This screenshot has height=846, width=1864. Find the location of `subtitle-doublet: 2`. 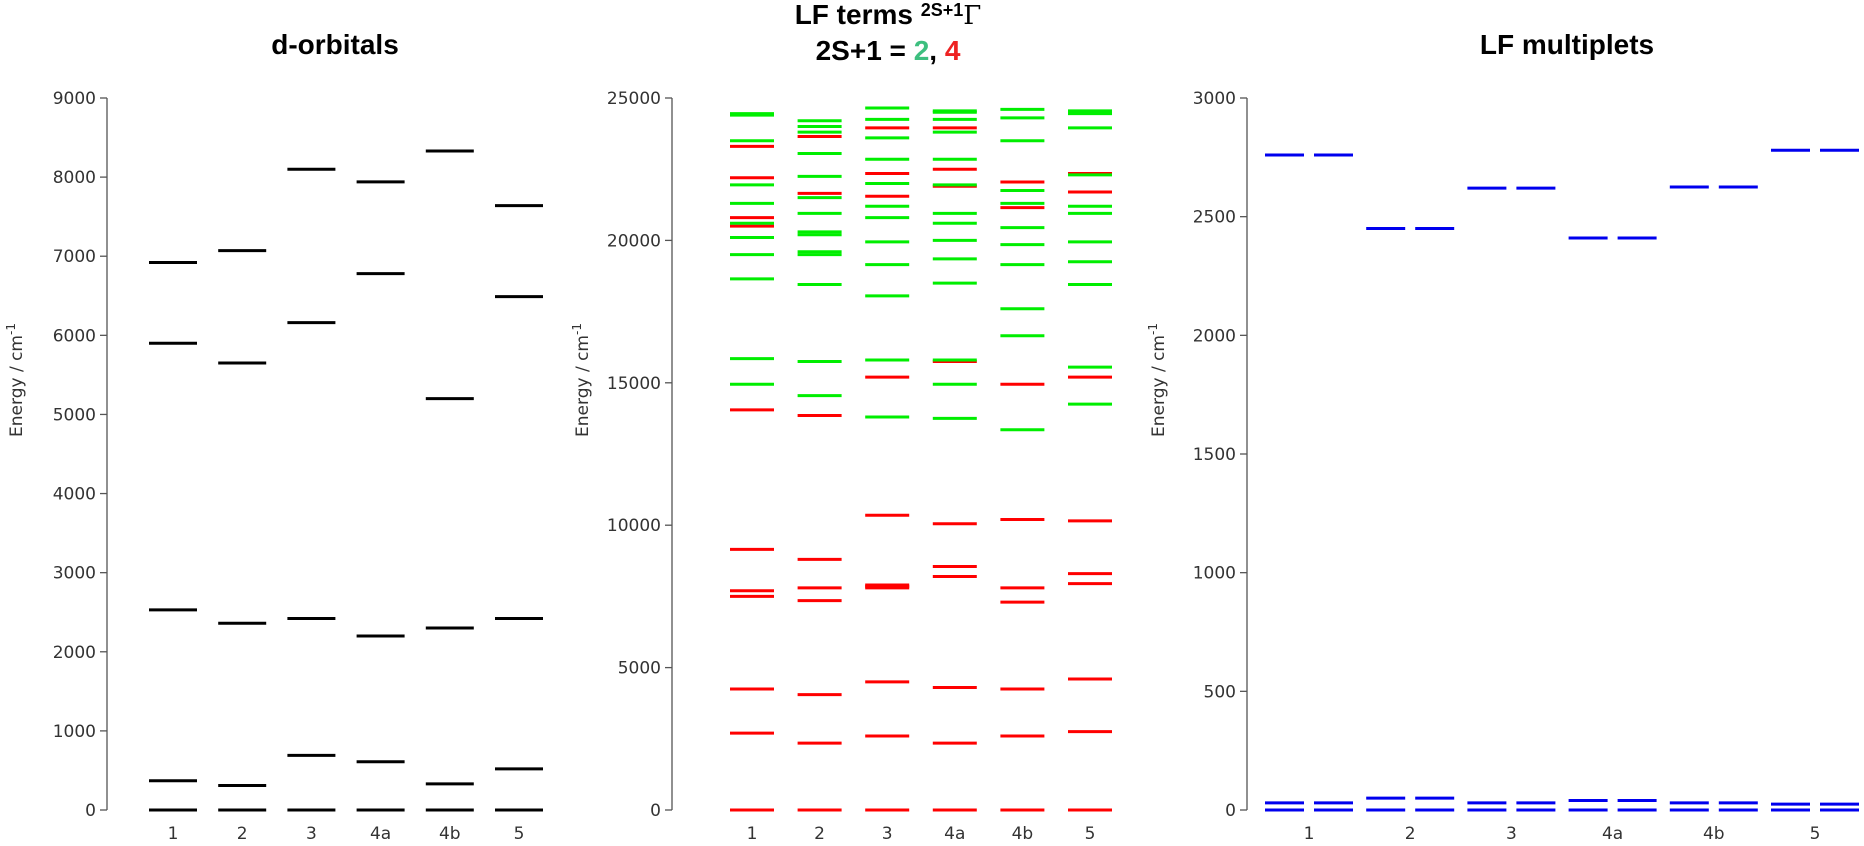

subtitle-doublet: 2 is located at coordinates (922, 50).